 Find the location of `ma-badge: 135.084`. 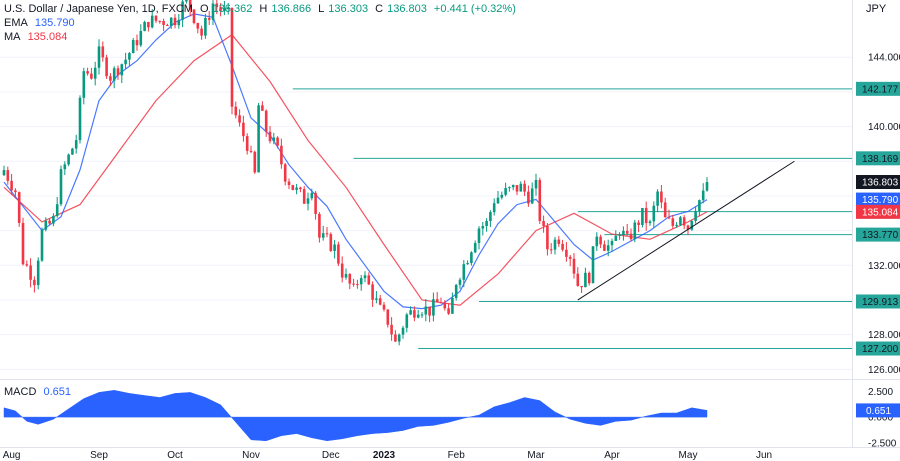

ma-badge: 135.084 is located at coordinates (878, 211).